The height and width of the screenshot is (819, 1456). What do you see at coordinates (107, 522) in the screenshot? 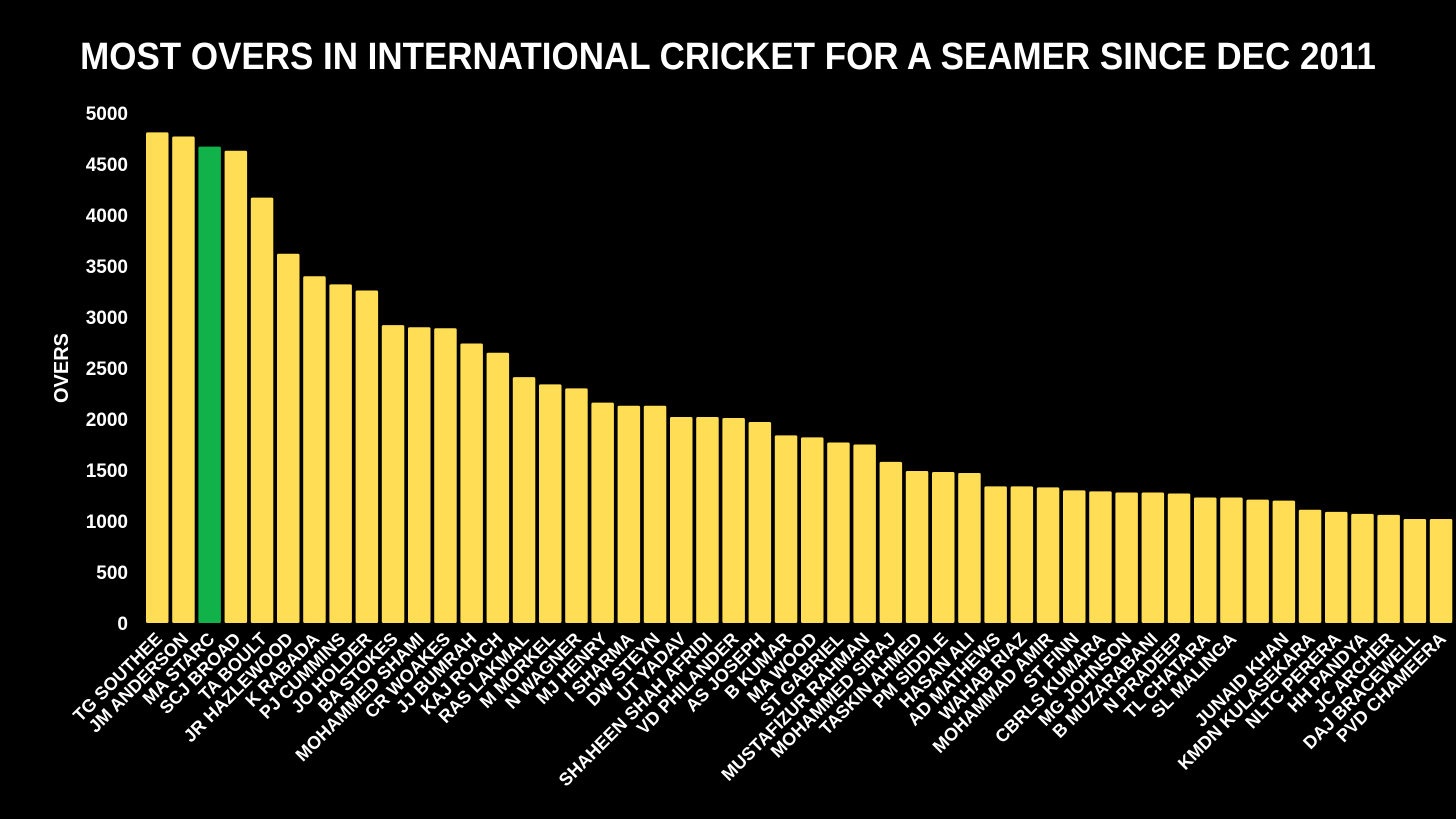
I see `y-tick-label: 1000` at bounding box center [107, 522].